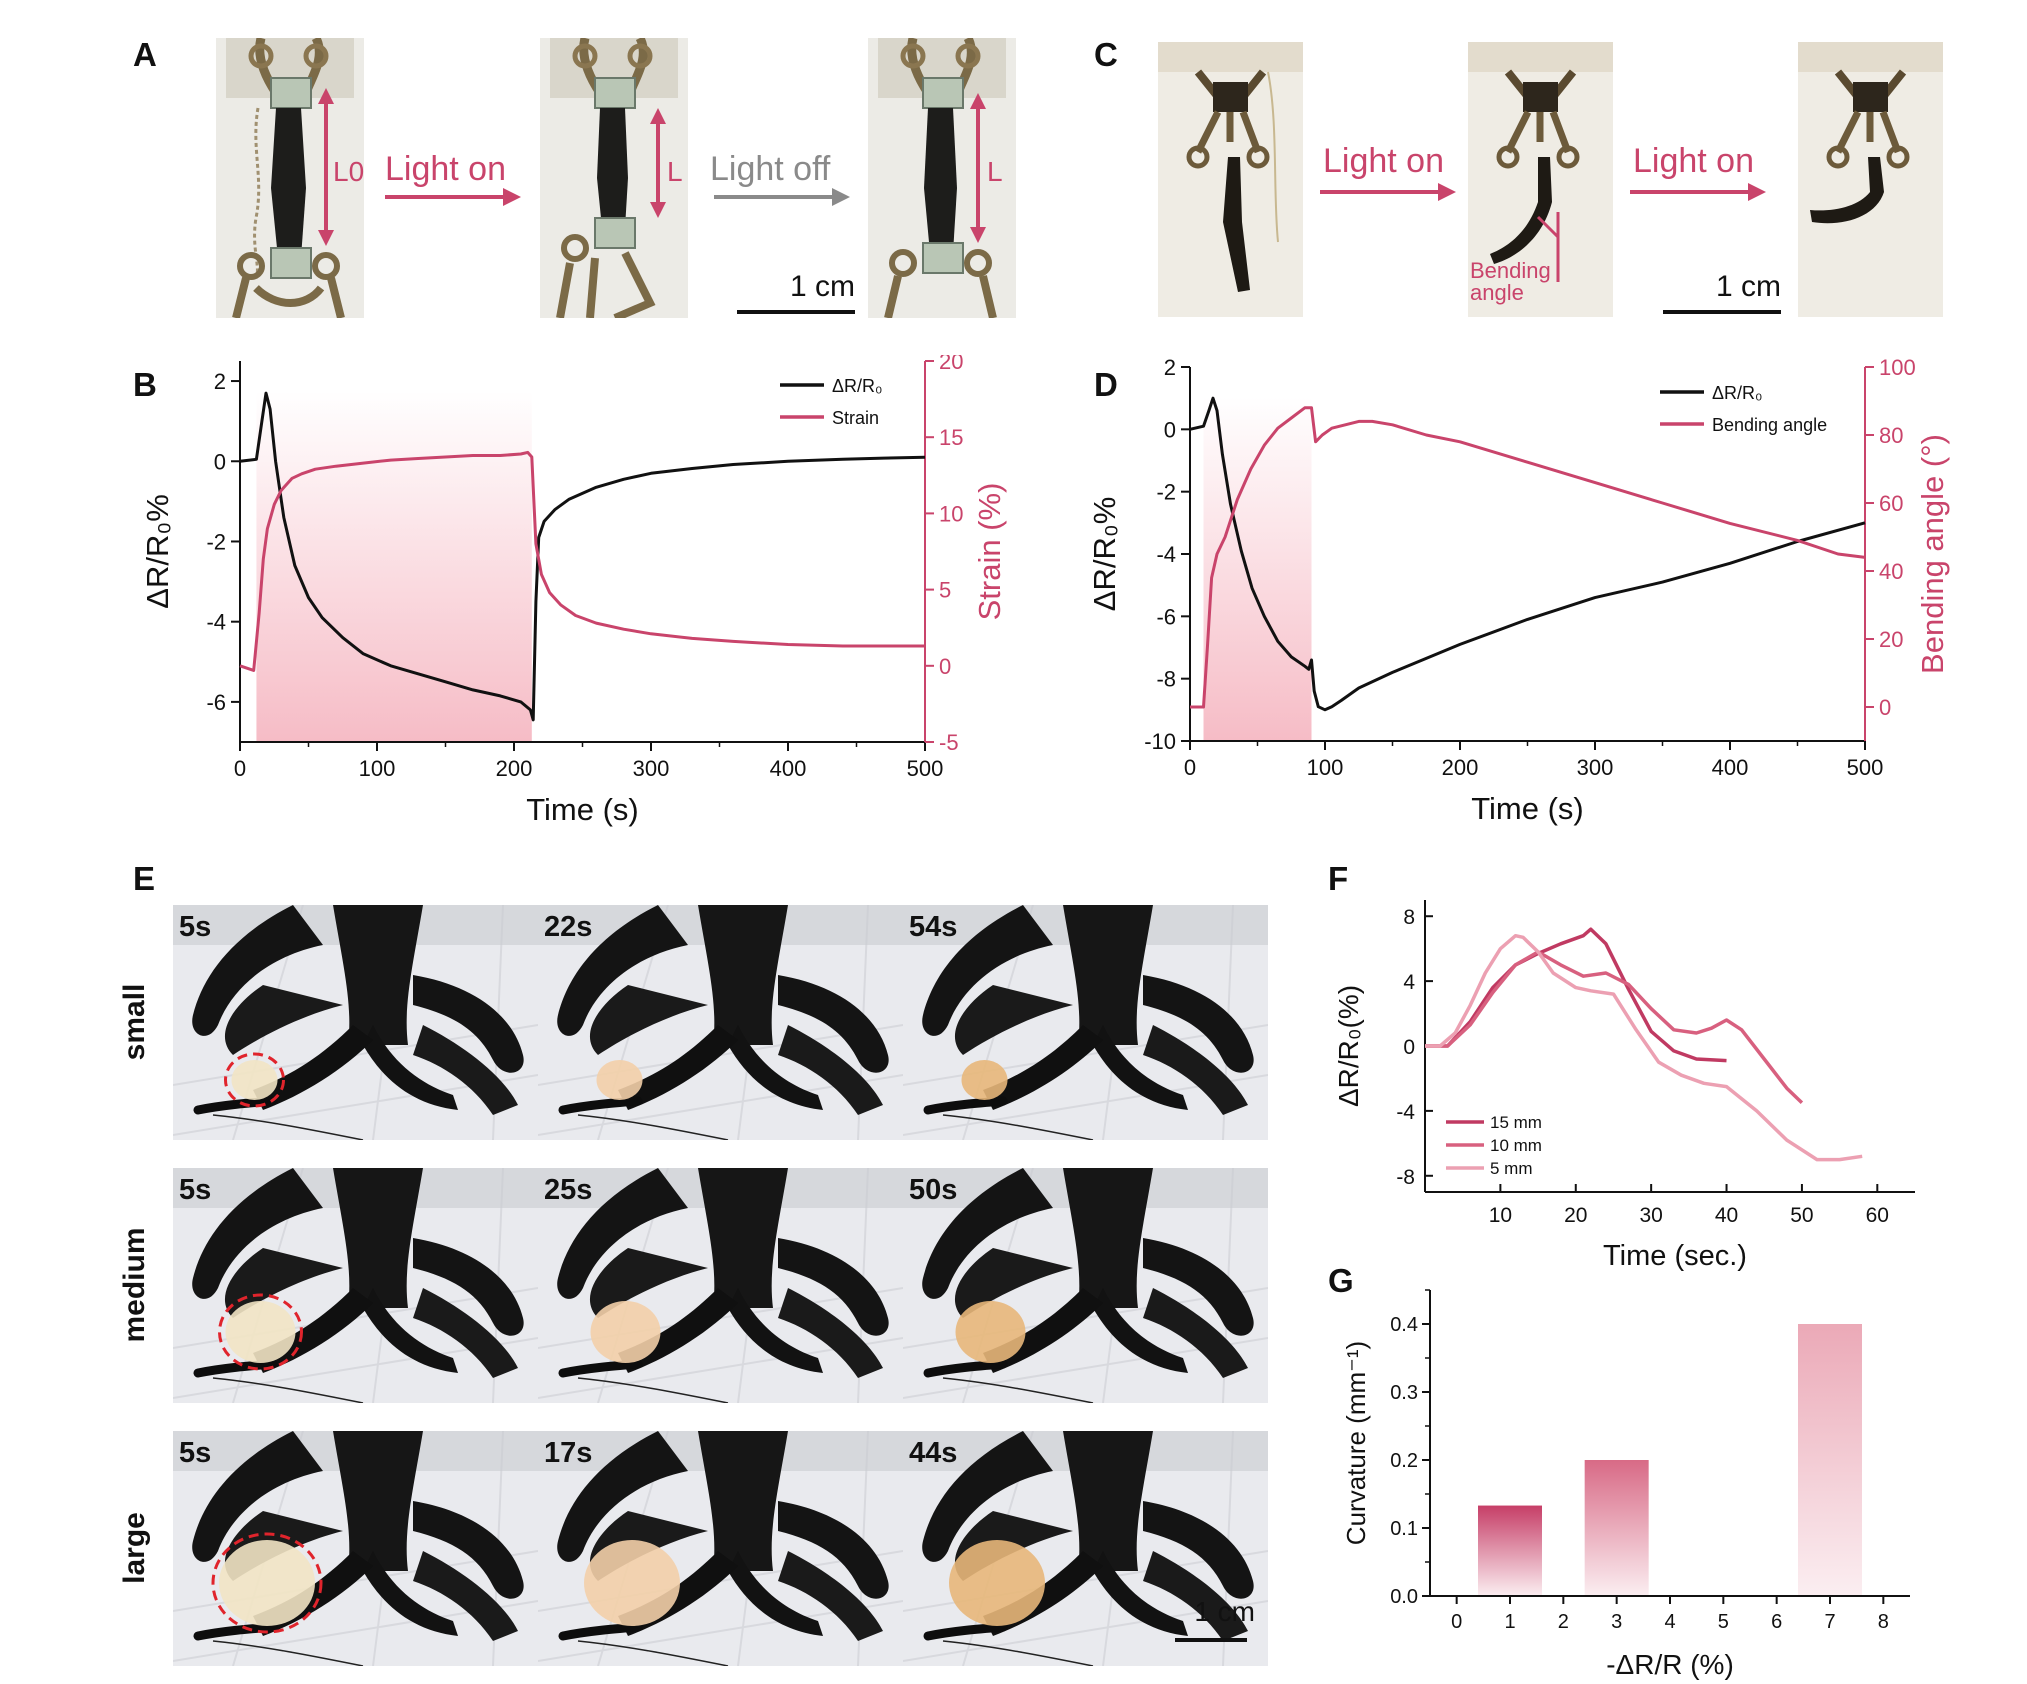  What do you see at coordinates (1160, 741) in the screenshot?
I see `y-left-tick-label: -10` at bounding box center [1160, 741].